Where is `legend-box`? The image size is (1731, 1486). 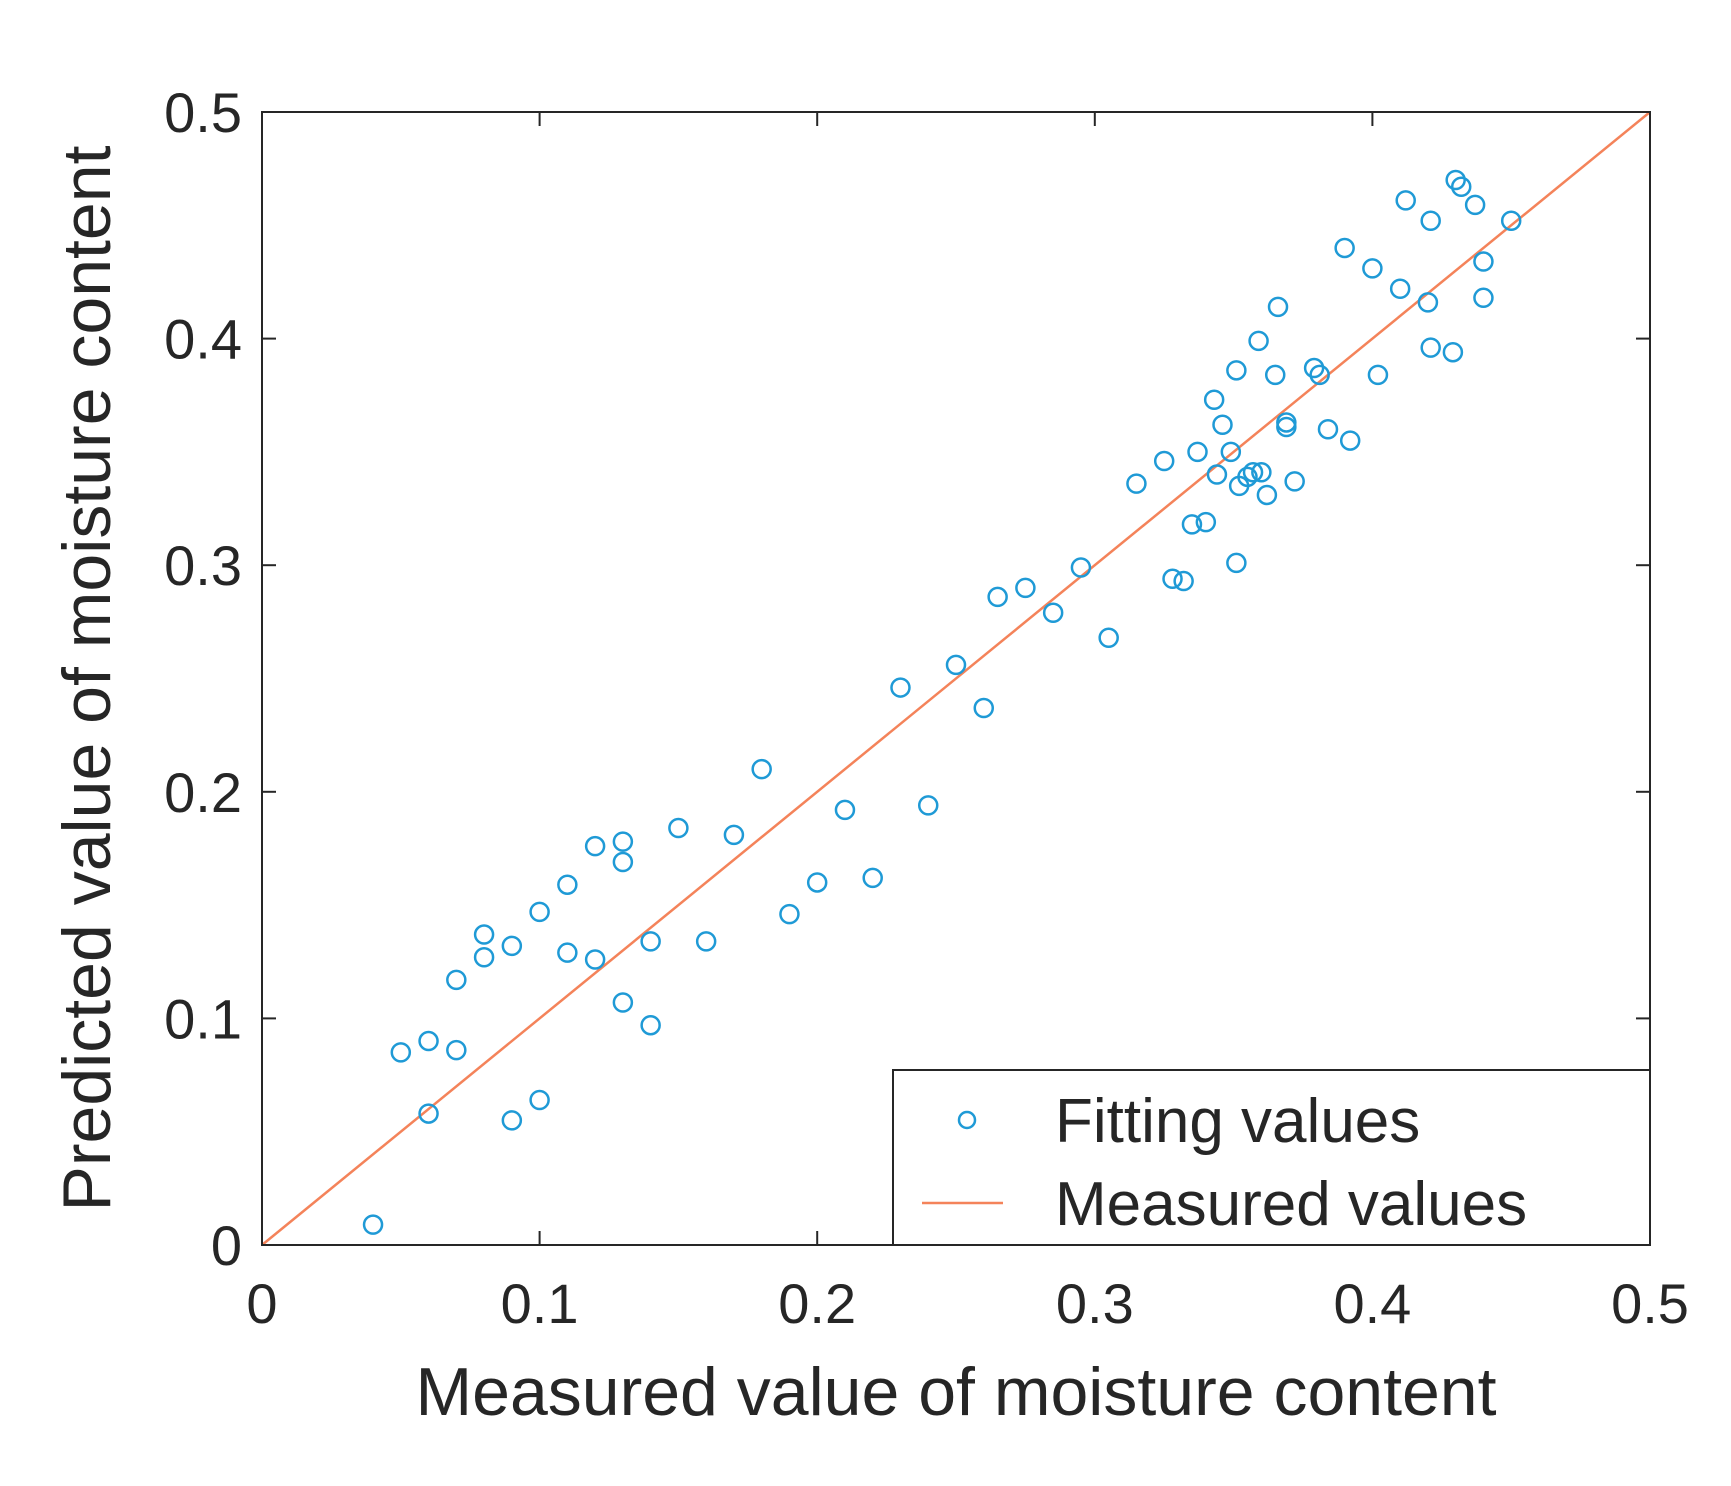
legend-box is located at coordinates (1271, 1157).